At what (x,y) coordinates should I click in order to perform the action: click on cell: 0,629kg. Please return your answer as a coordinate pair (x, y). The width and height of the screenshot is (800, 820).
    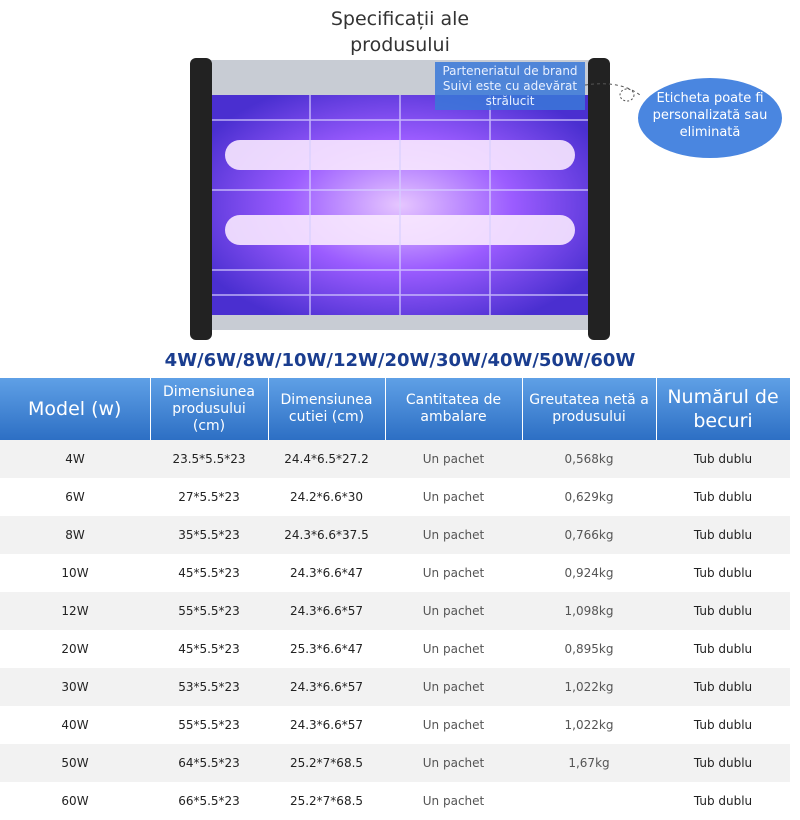
    Looking at the image, I should click on (589, 497).